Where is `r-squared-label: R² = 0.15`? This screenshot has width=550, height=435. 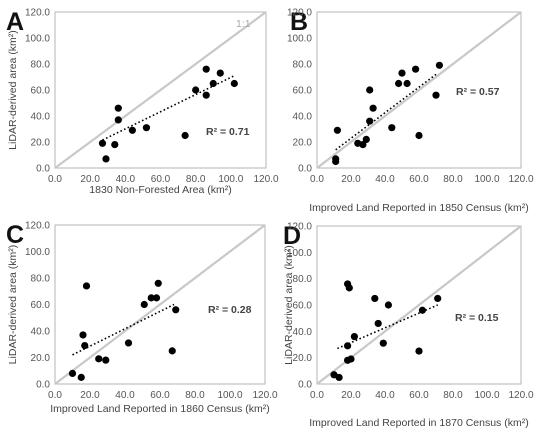 r-squared-label: R² = 0.15 is located at coordinates (477, 318).